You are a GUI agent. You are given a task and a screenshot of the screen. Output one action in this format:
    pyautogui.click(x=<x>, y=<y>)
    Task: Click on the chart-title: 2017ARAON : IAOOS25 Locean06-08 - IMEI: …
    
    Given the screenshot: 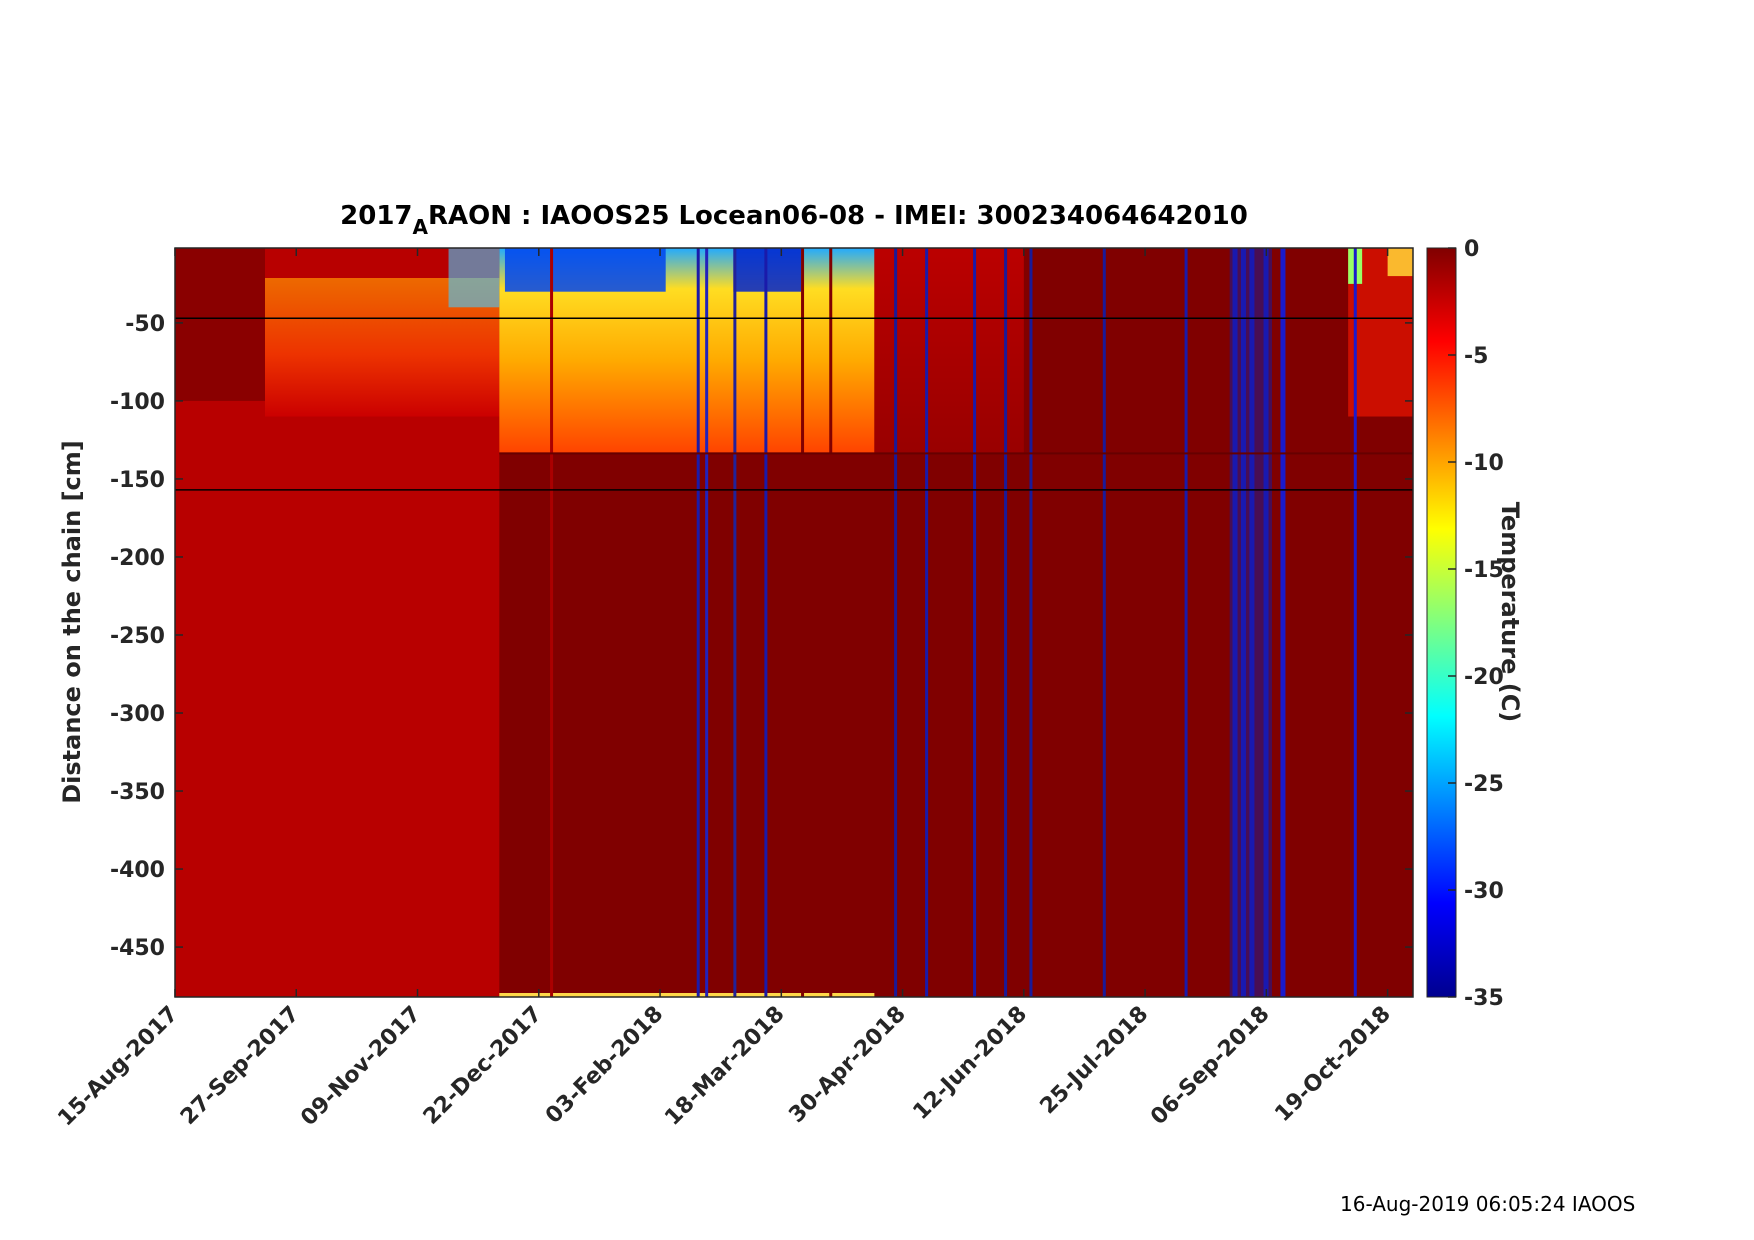 What is the action you would take?
    pyautogui.click(x=794, y=220)
    